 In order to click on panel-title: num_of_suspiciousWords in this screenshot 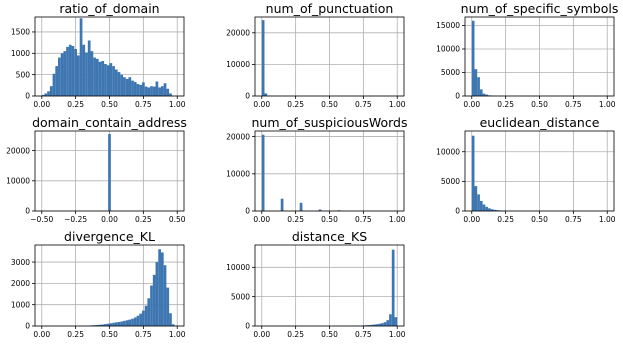, I will do `click(330, 122)`.